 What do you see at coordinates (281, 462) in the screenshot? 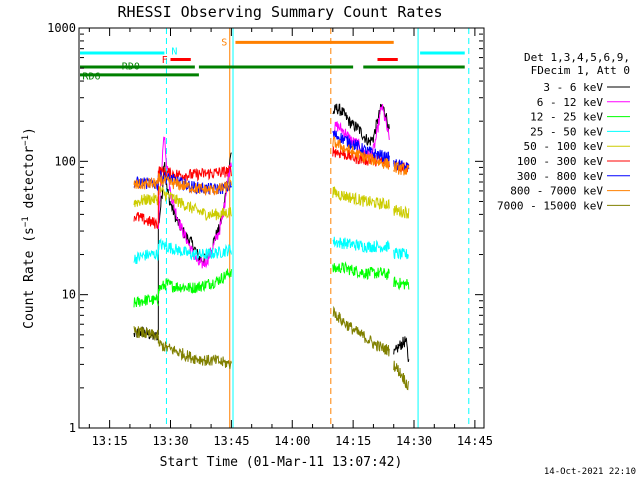
I see `x-axis-label: Start Time (01-Mar-11 13:07:42)` at bounding box center [281, 462].